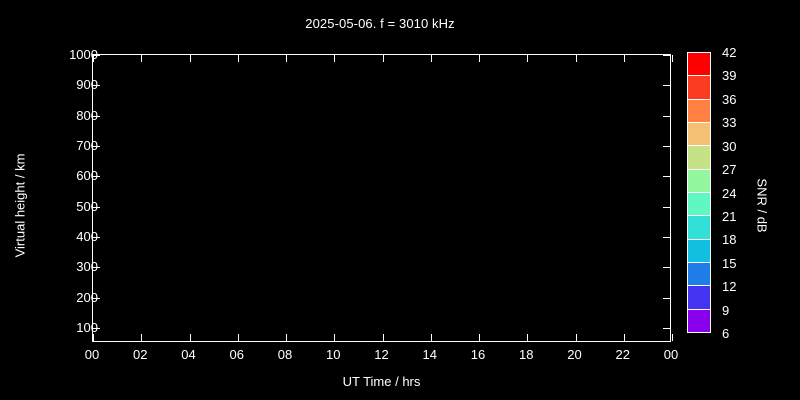 This screenshot has width=800, height=400. What do you see at coordinates (729, 123) in the screenshot?
I see `colorbar-tick-label: 33` at bounding box center [729, 123].